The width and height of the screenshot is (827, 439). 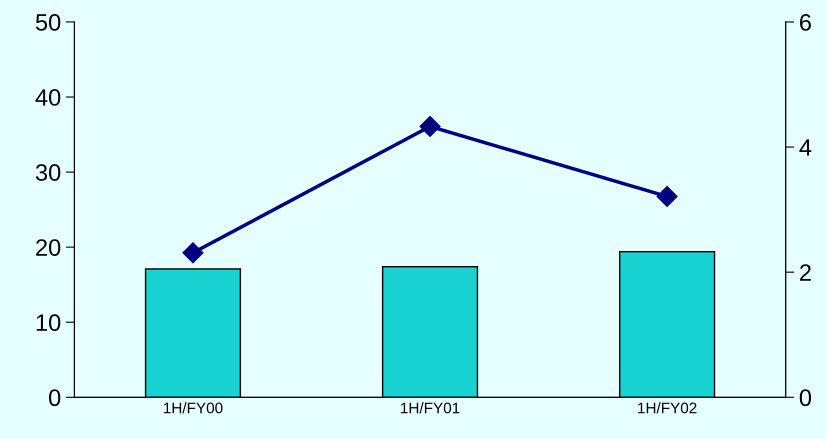 What do you see at coordinates (806, 397) in the screenshot?
I see `y2-tick-label: 0` at bounding box center [806, 397].